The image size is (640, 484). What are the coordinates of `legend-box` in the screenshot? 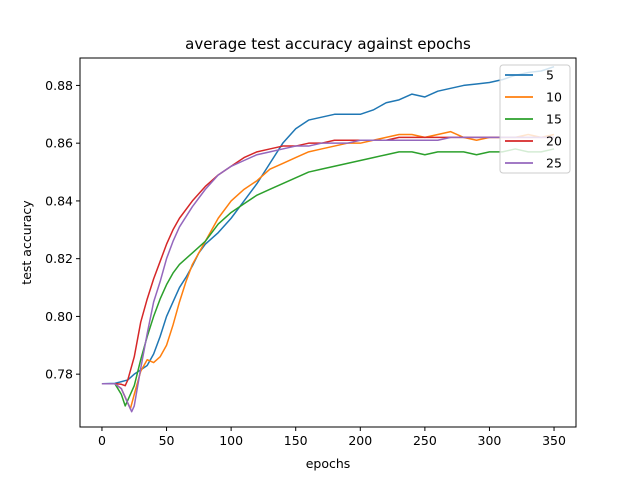 It's located at (535, 119).